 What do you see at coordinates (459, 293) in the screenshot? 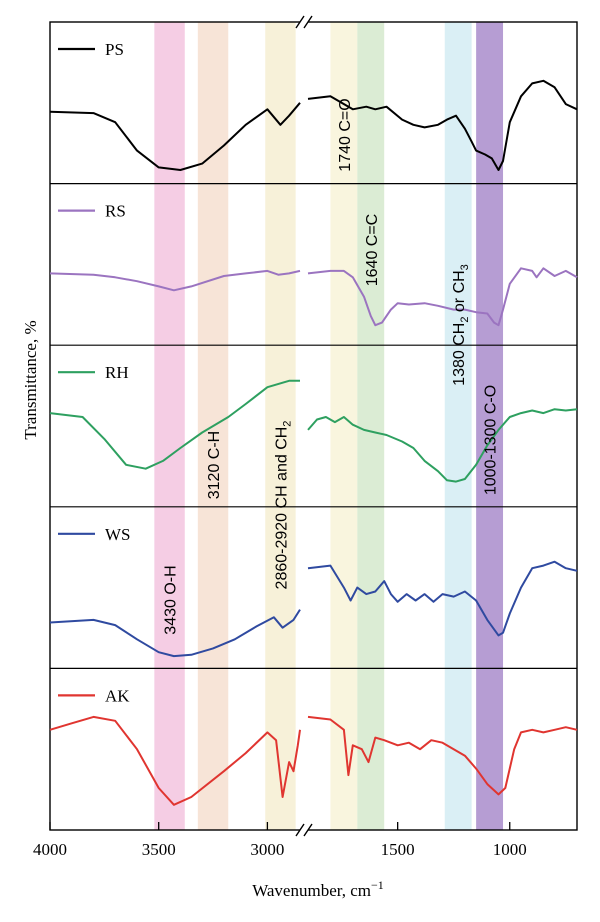
I see `band-label-5-suffix: or CH` at bounding box center [459, 293].